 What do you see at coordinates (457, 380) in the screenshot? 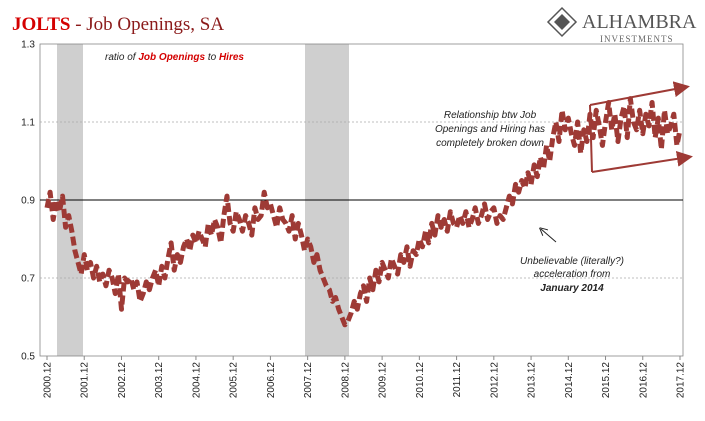
I see `x-tick-label: 2011.12` at bounding box center [457, 380].